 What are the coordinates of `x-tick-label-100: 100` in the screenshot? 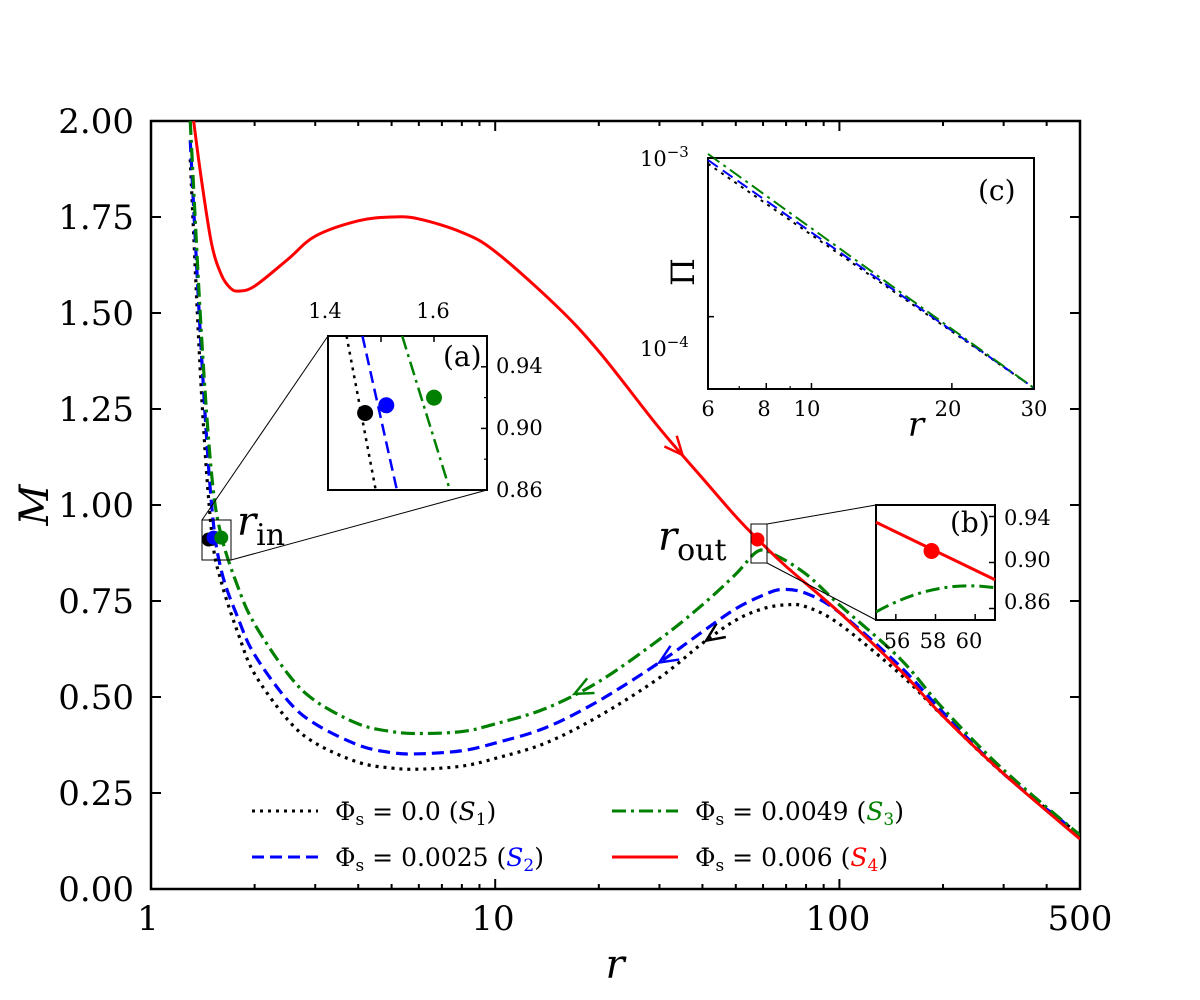 It's located at (838, 919).